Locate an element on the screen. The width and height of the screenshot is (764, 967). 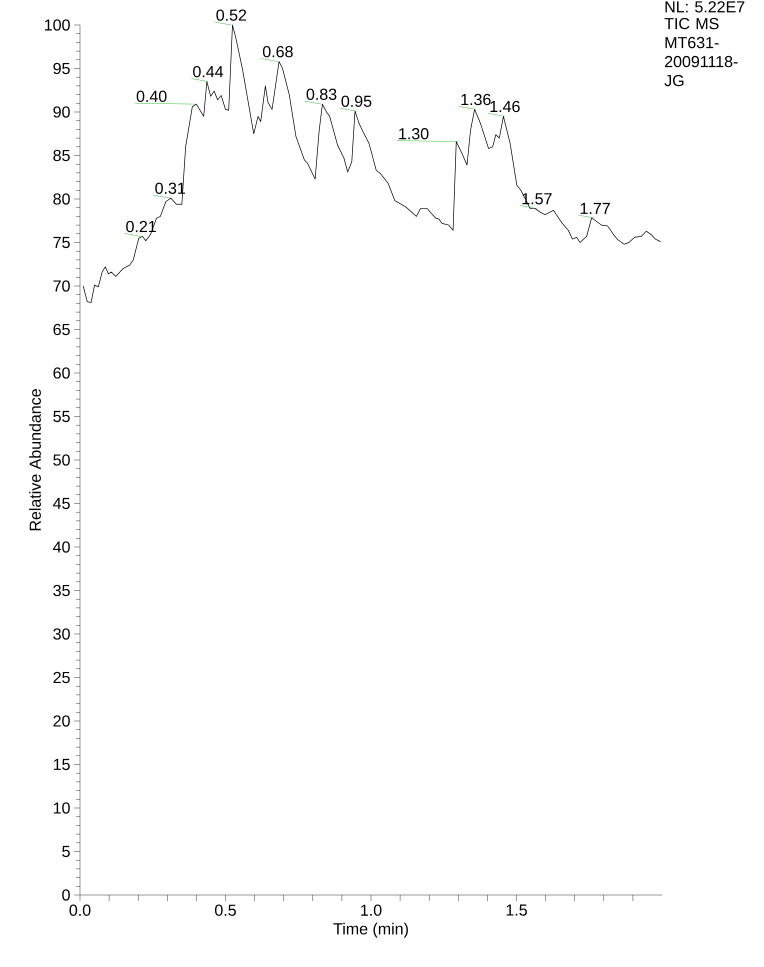
y-tick-label: 75 is located at coordinates (61, 242).